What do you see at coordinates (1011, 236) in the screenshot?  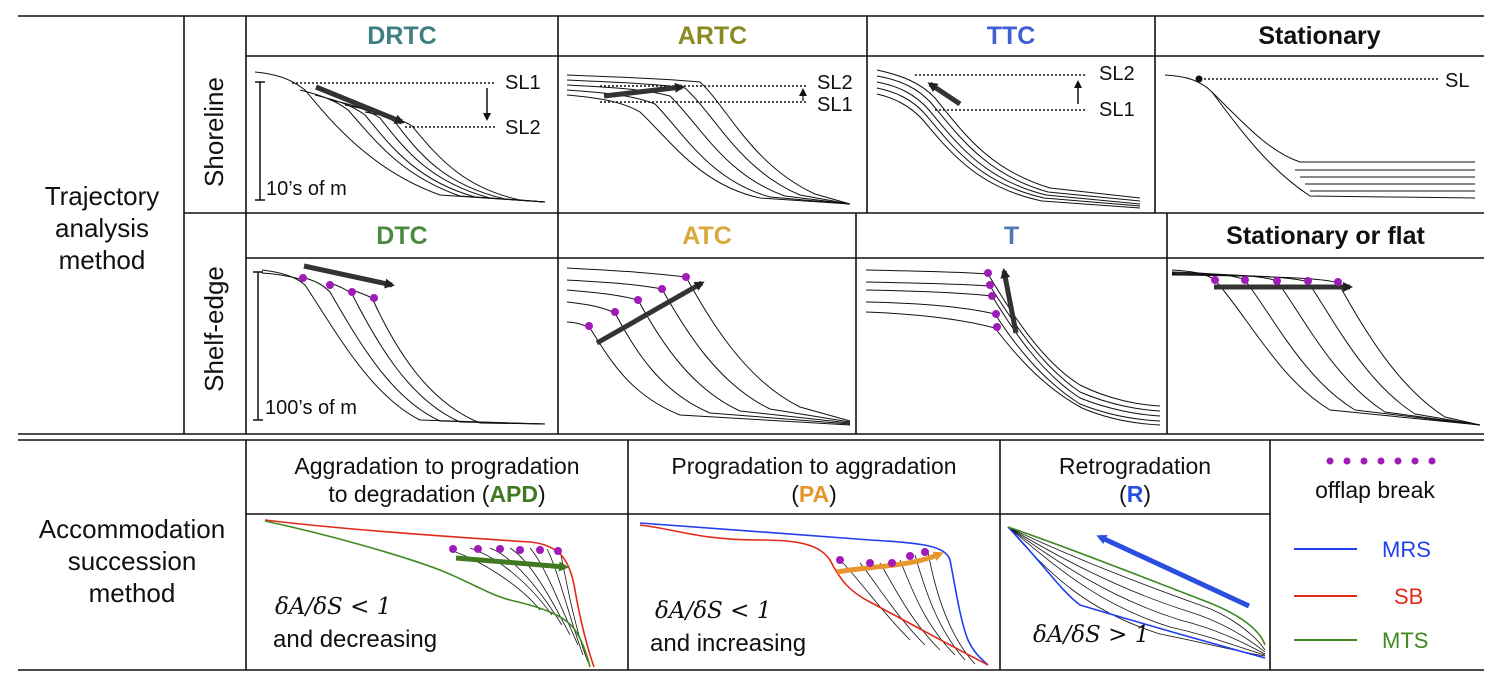 I see `panel-title-t: T` at bounding box center [1011, 236].